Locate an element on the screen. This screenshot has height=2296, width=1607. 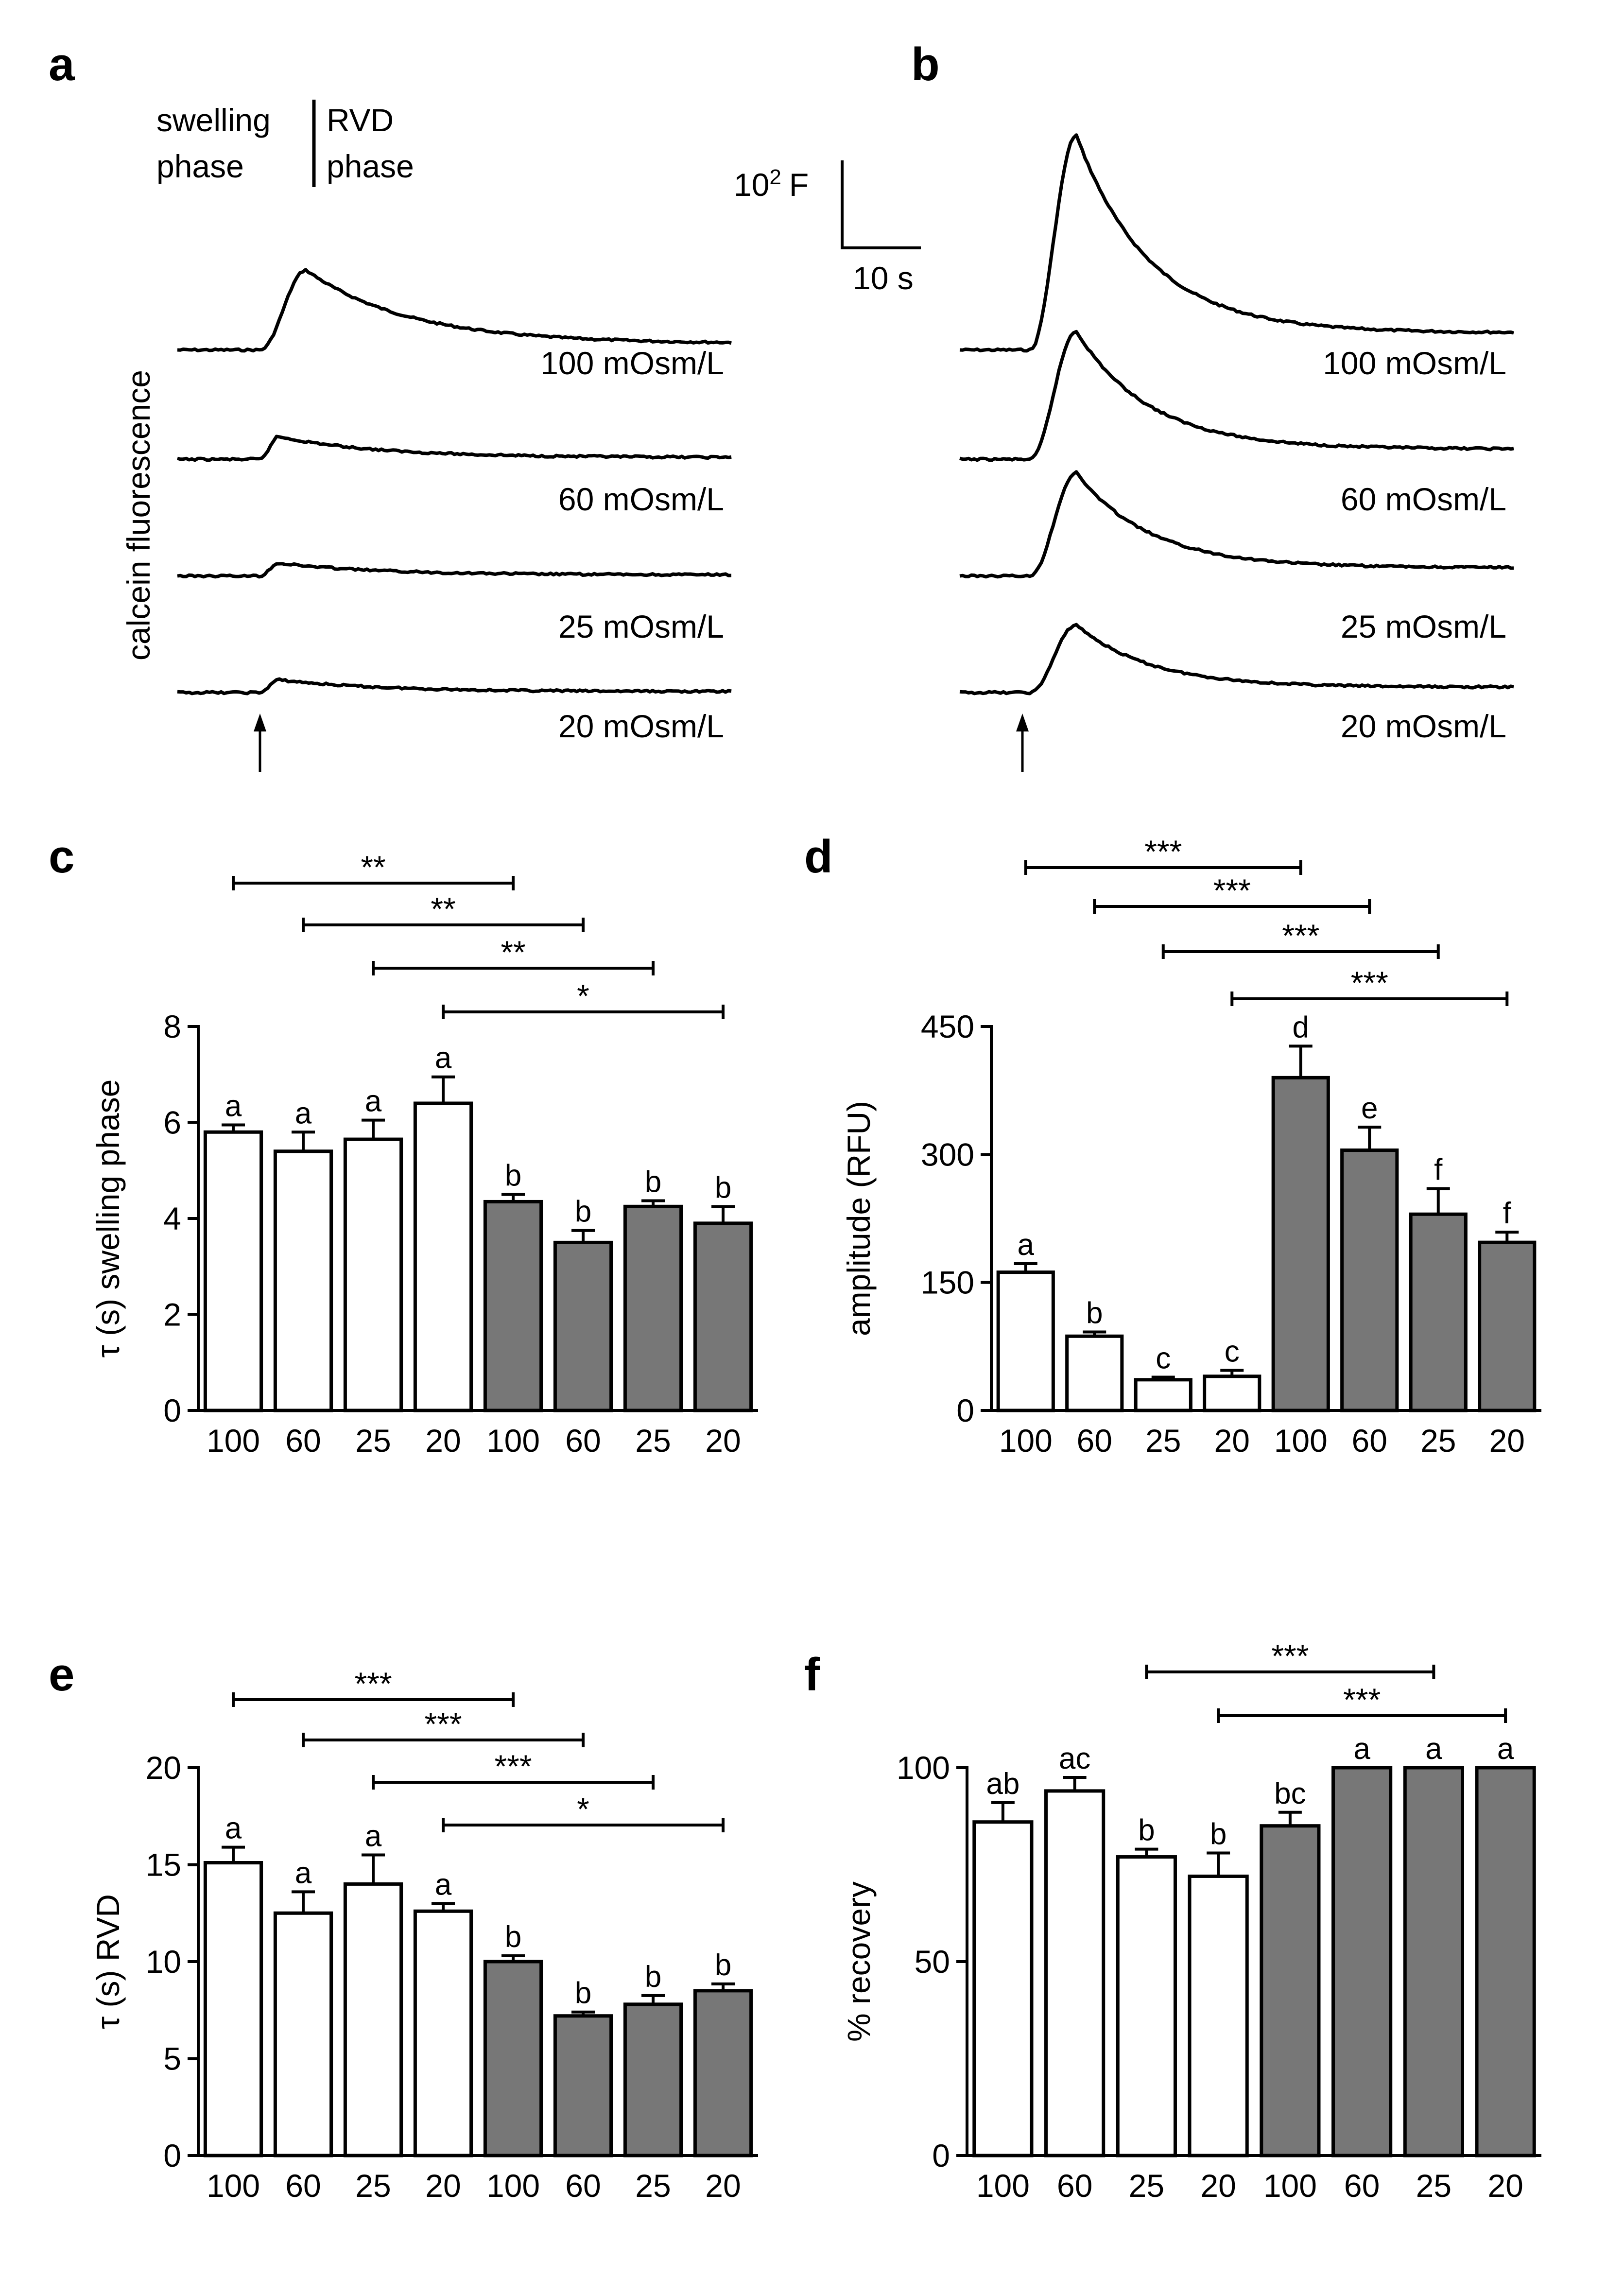
trace-label-a-25: 25 mOsm/L is located at coordinates (641, 626).